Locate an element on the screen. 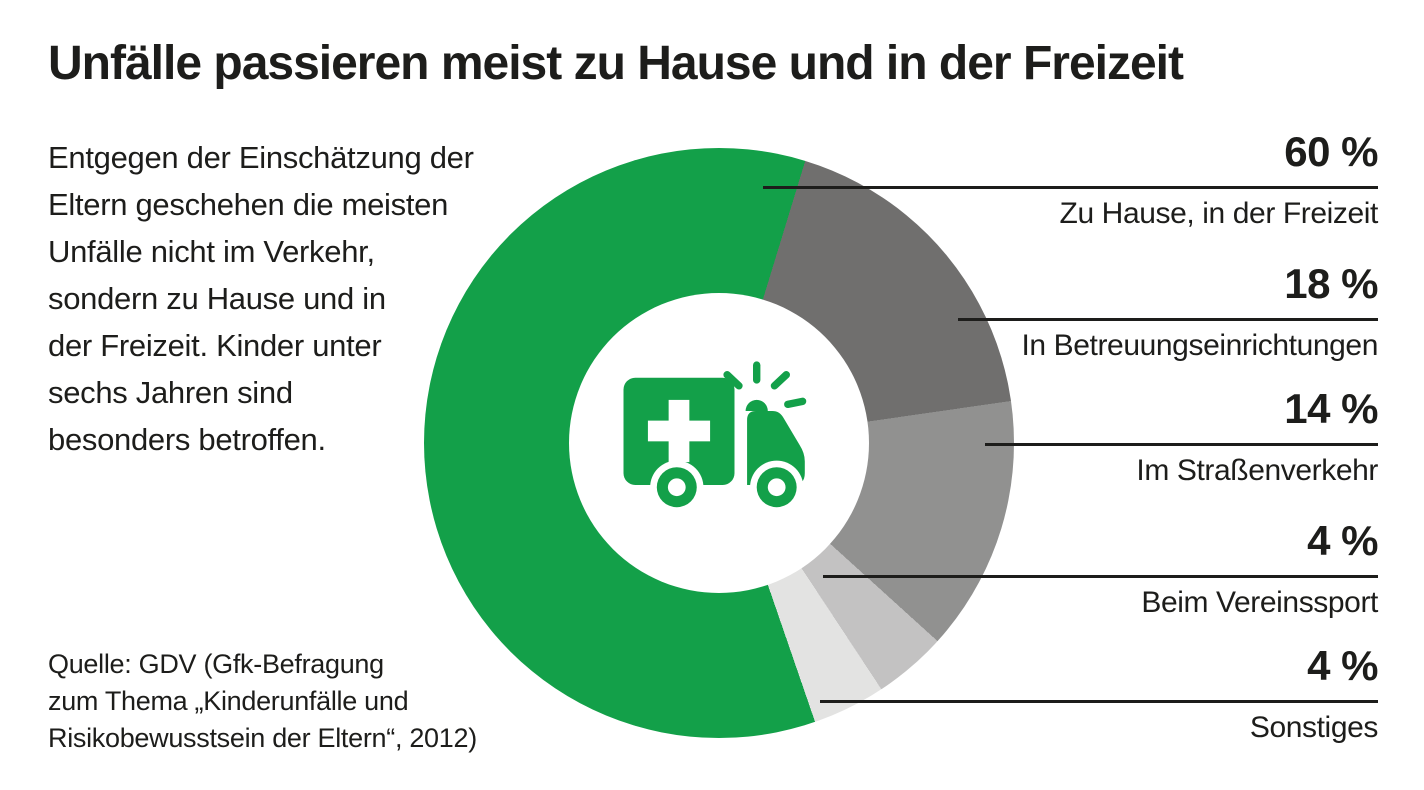 This screenshot has width=1424, height=790. medical-cross-icon is located at coordinates (679, 431).